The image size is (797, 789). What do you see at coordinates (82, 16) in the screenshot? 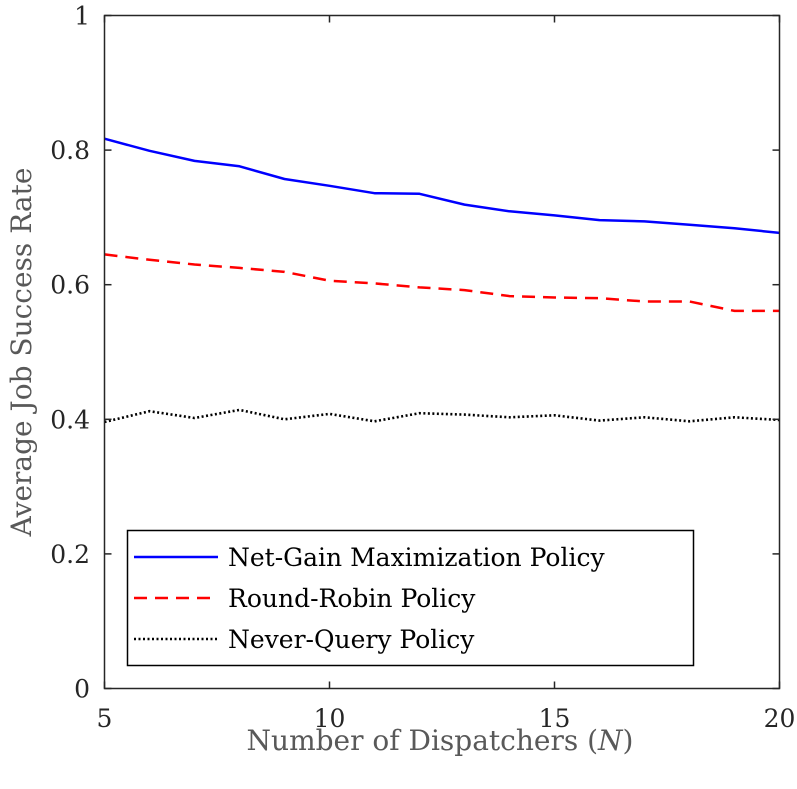
I see `y-tick-label: 1` at bounding box center [82, 16].